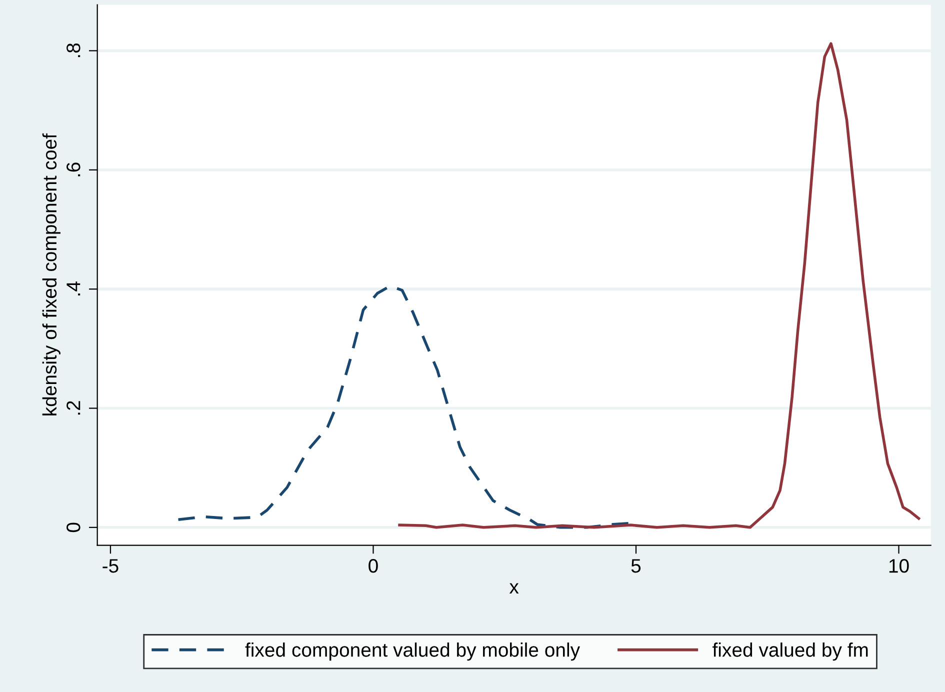 The image size is (945, 692). I want to click on y-tick-label: .6, so click(73, 169).